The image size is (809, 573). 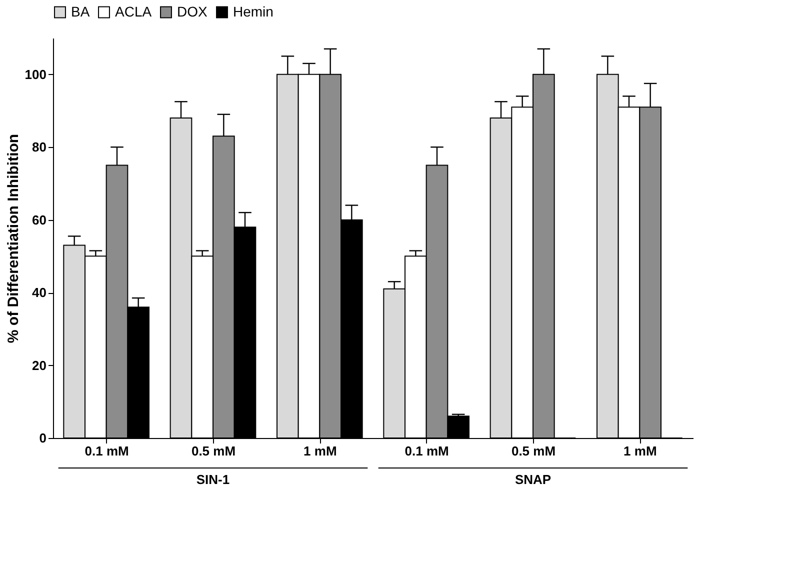 I want to click on legend-label: Hemin, so click(x=253, y=11).